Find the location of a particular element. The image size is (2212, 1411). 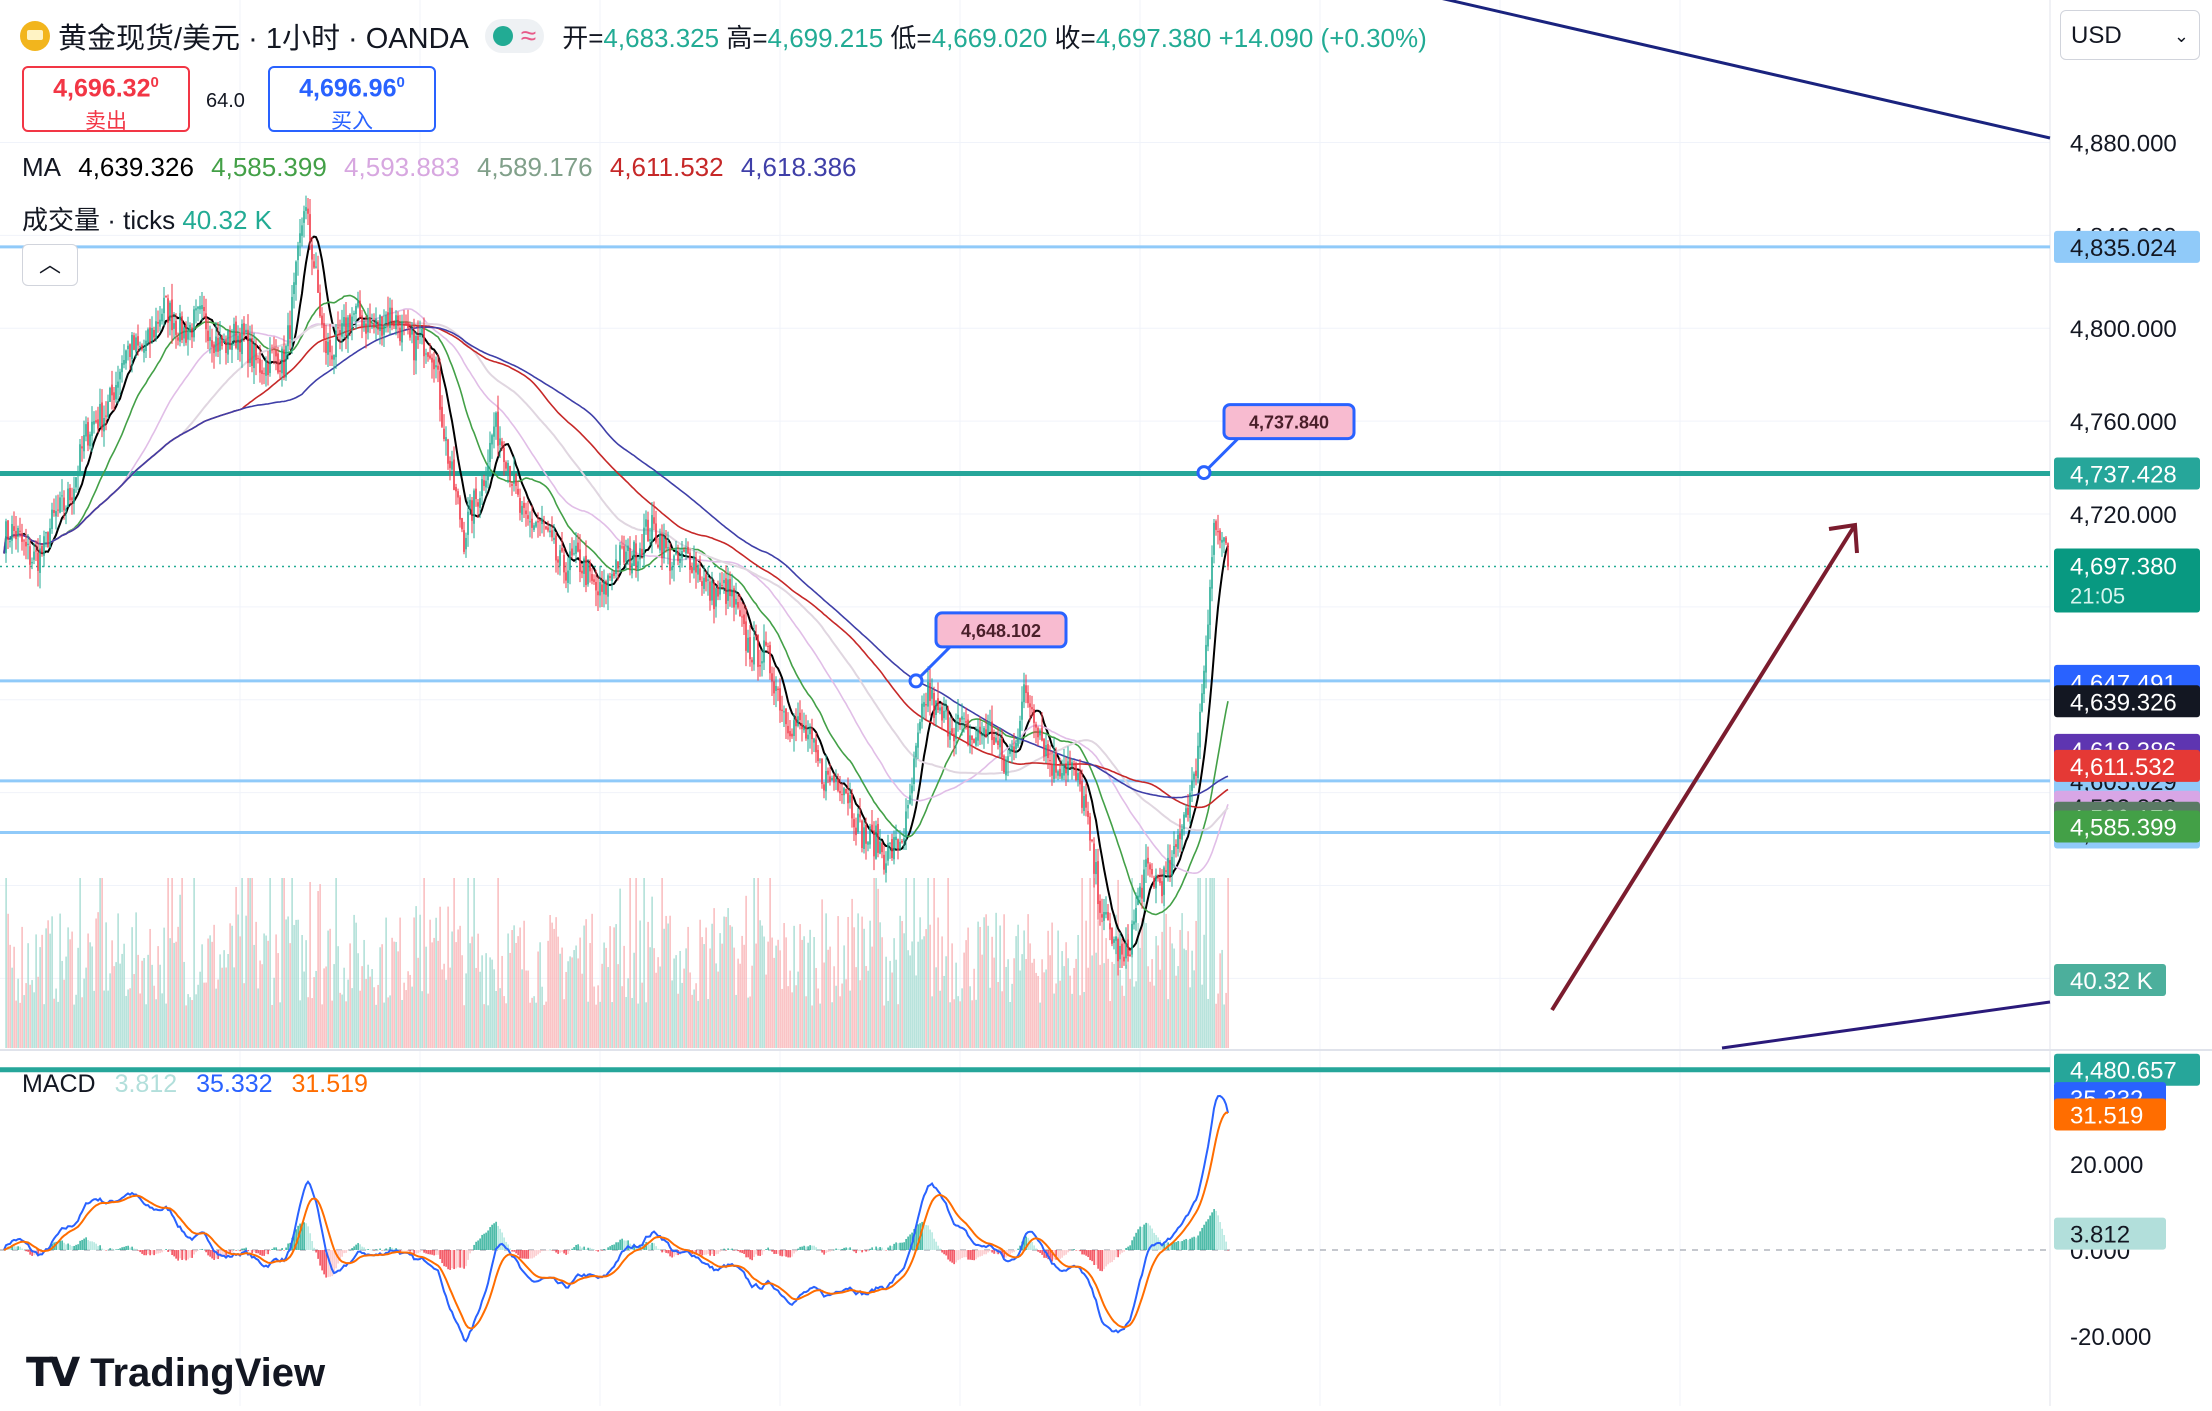

macd-hist-value: 3.812 is located at coordinates (146, 1084).